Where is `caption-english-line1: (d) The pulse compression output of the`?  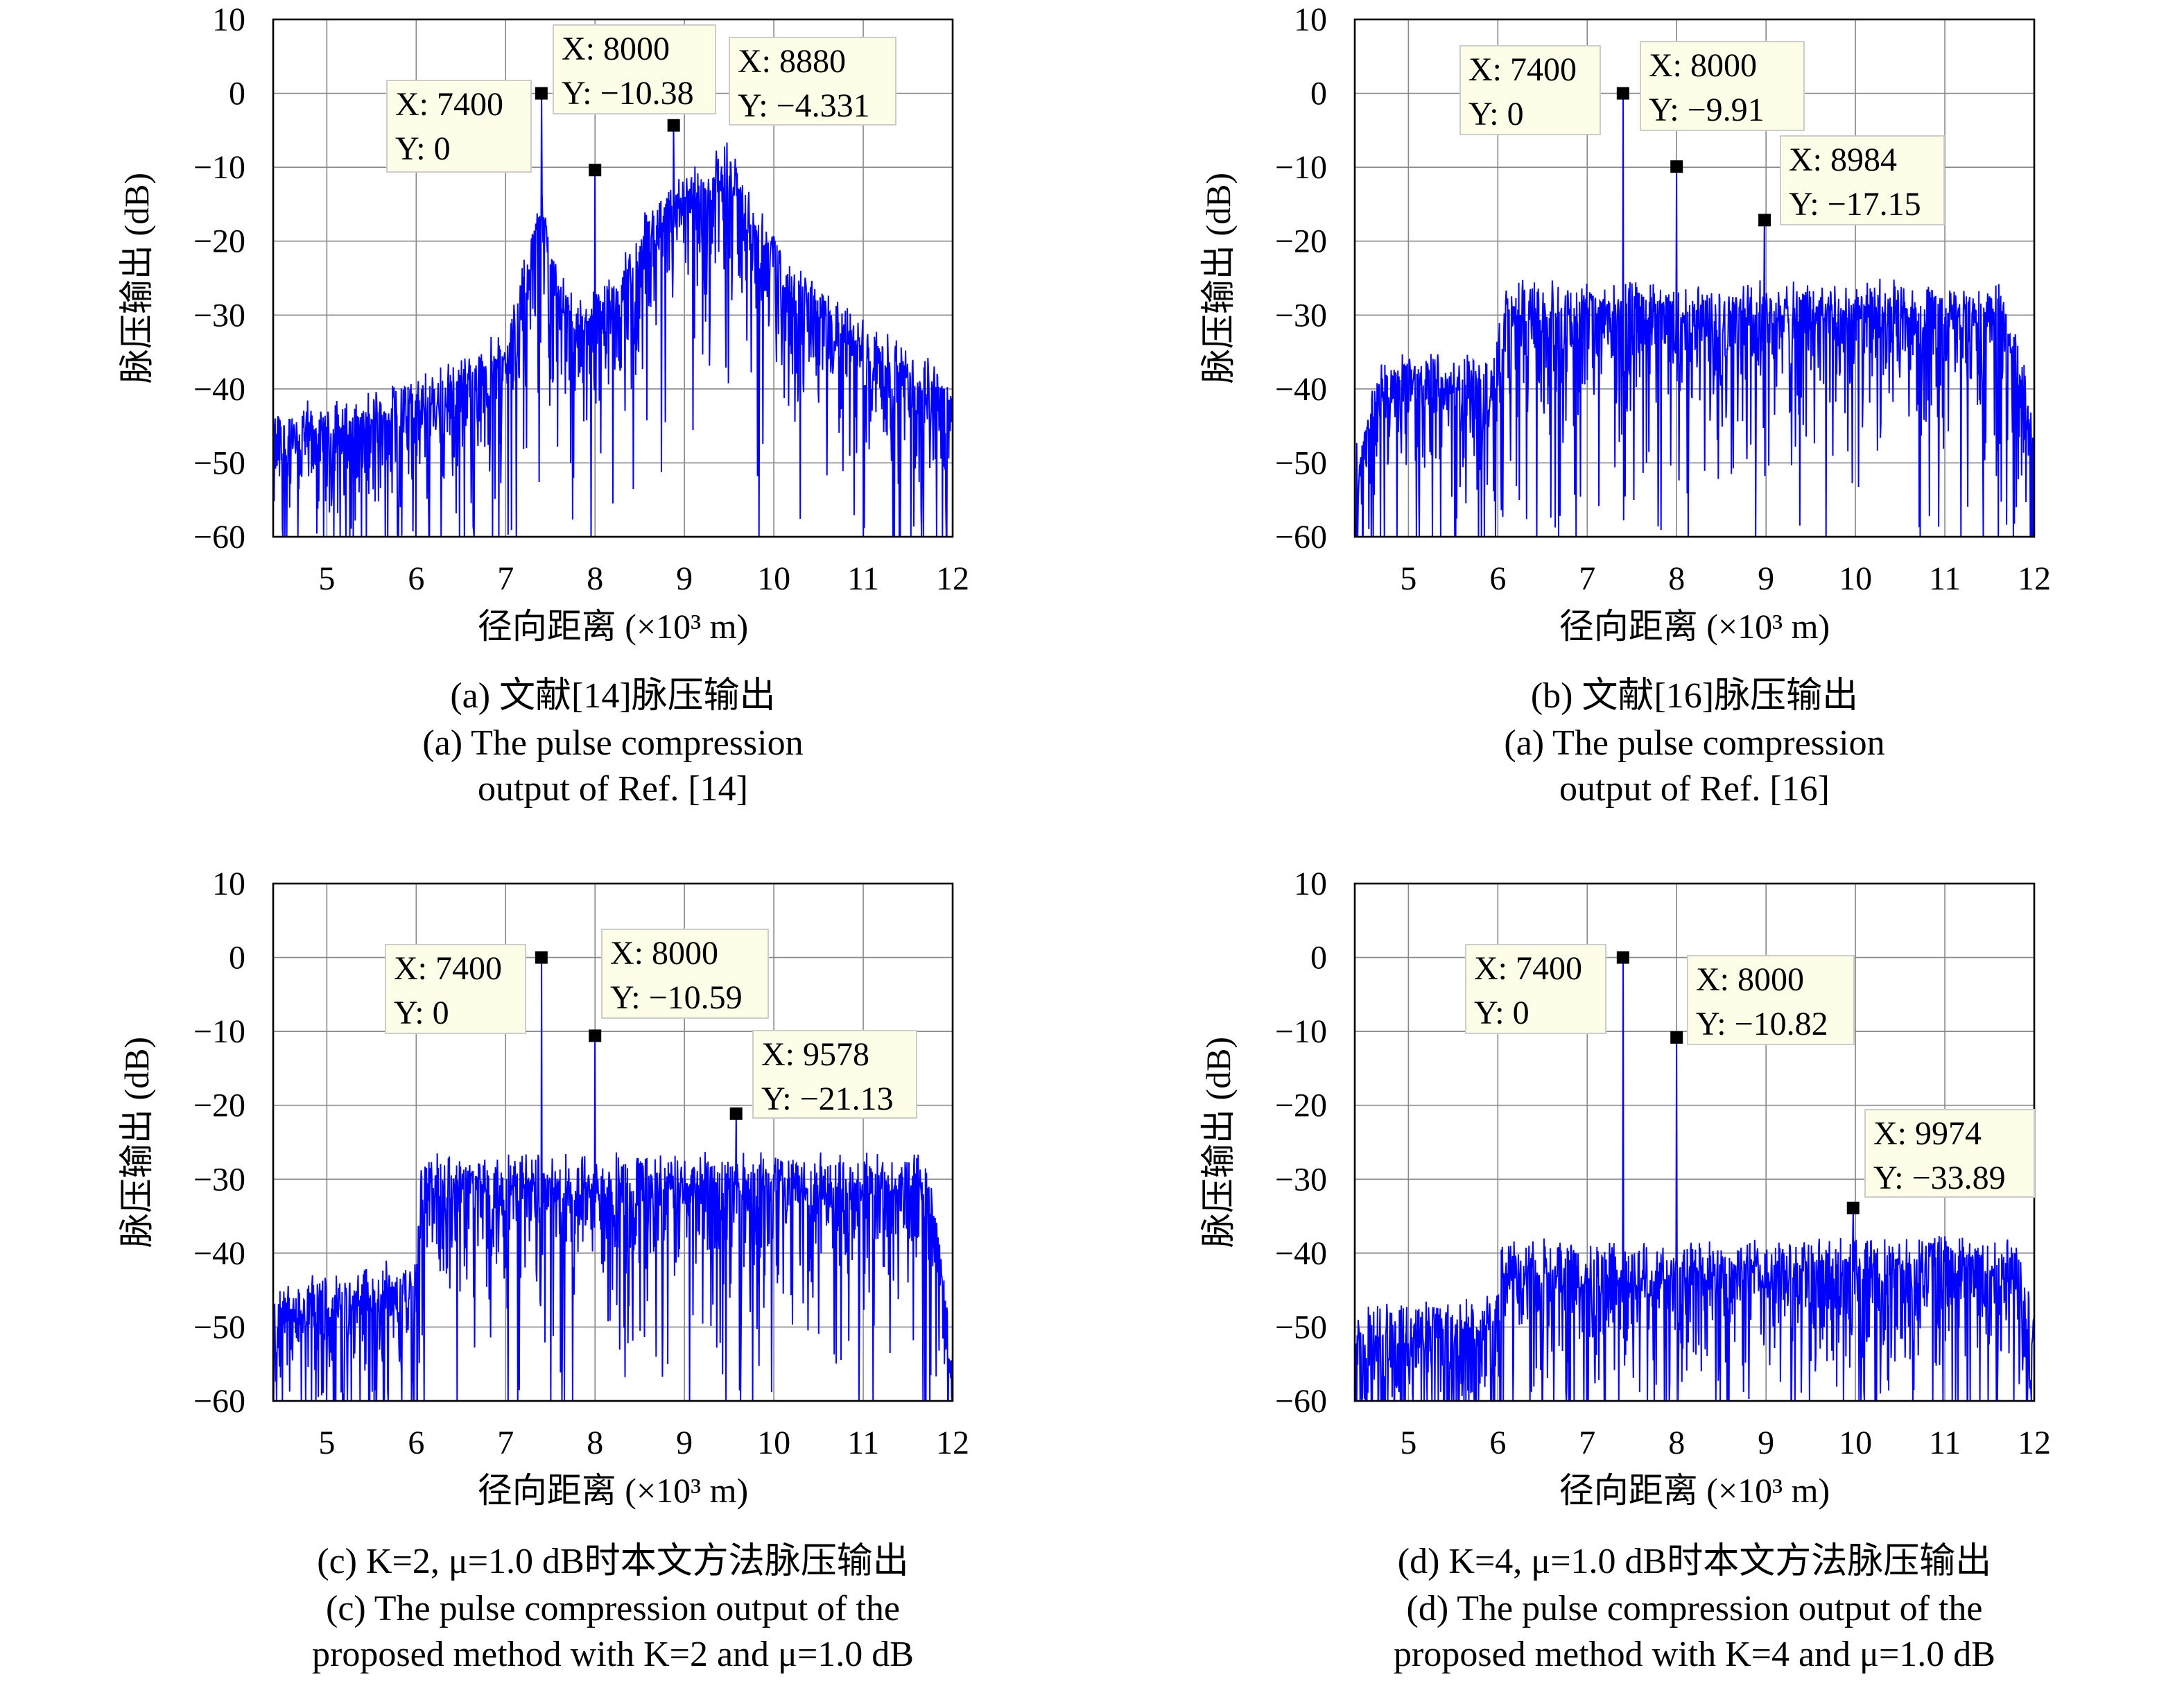
caption-english-line1: (d) The pulse compression output of the is located at coordinates (1695, 1609).